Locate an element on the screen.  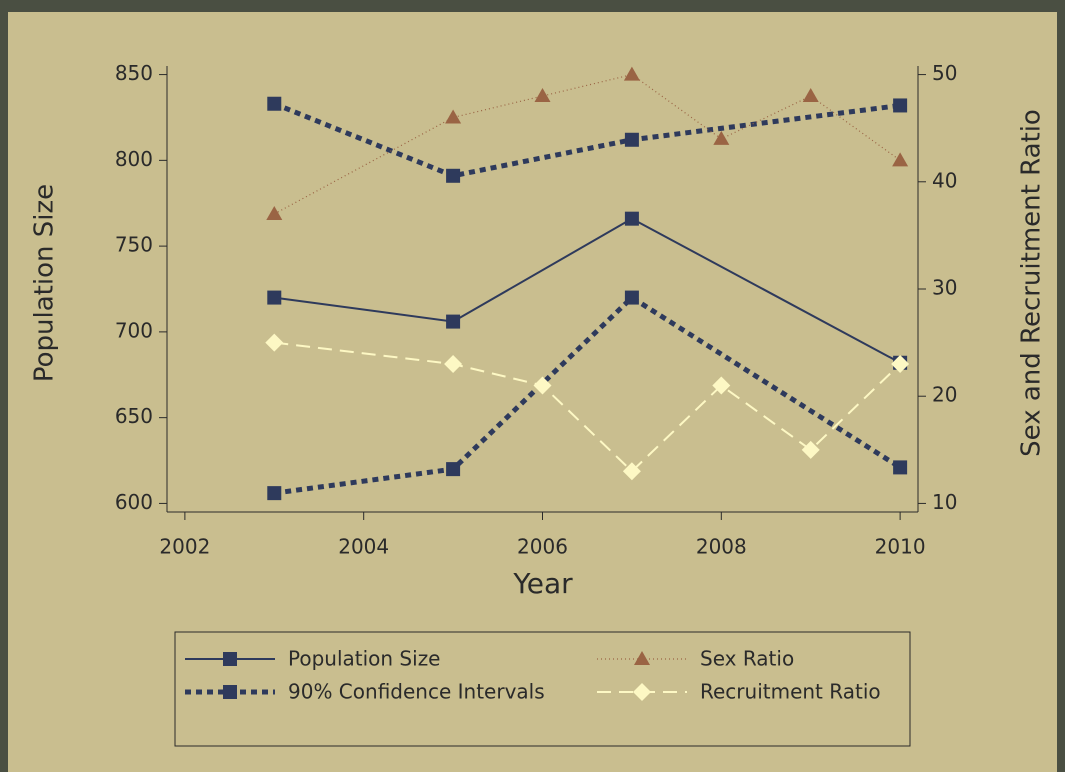
y-tick-label: 650 is located at coordinates (134, 416).